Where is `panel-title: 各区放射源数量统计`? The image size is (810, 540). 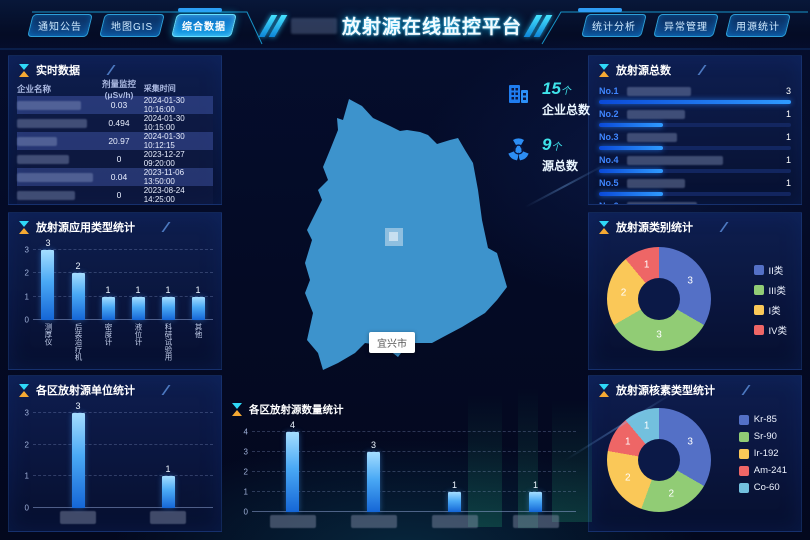 panel-title: 各区放射源数量统计 is located at coordinates (406, 410).